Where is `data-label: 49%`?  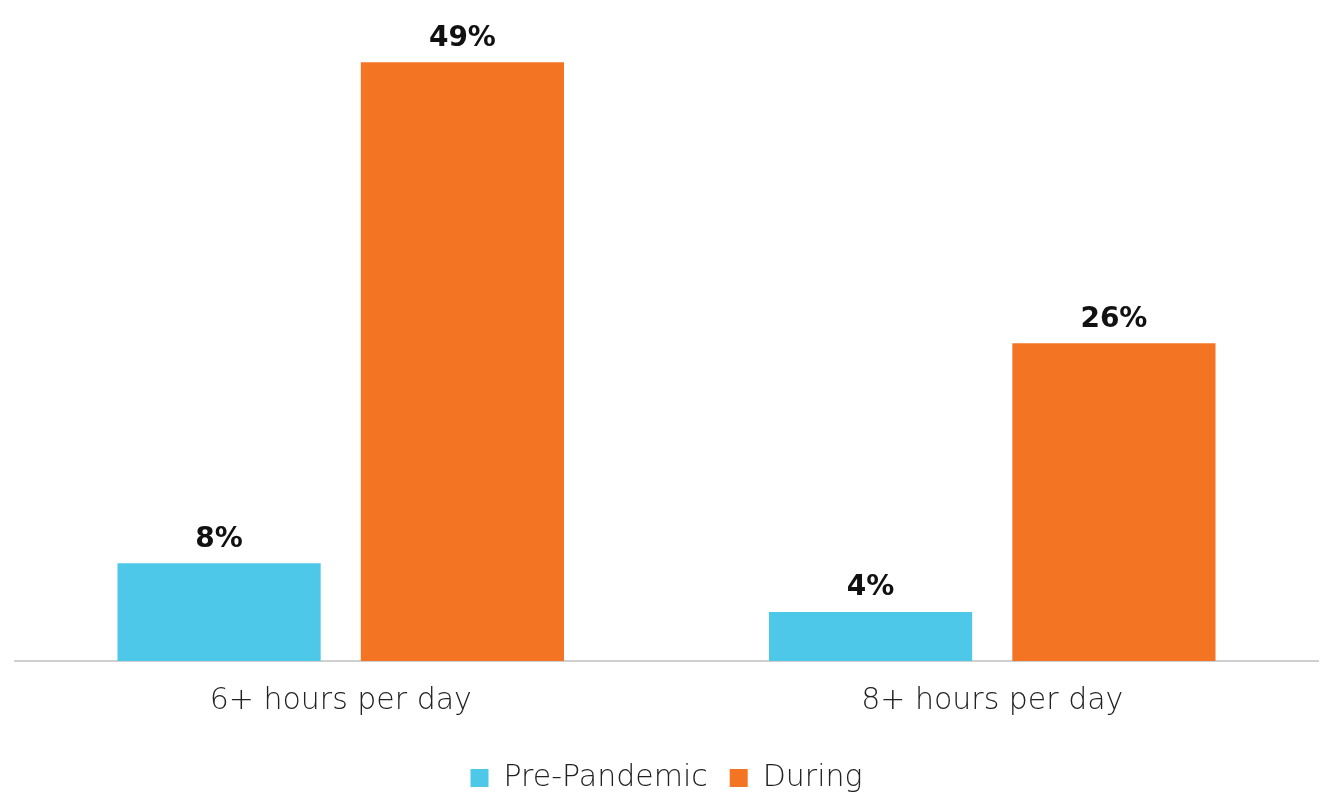 data-label: 49% is located at coordinates (462, 36).